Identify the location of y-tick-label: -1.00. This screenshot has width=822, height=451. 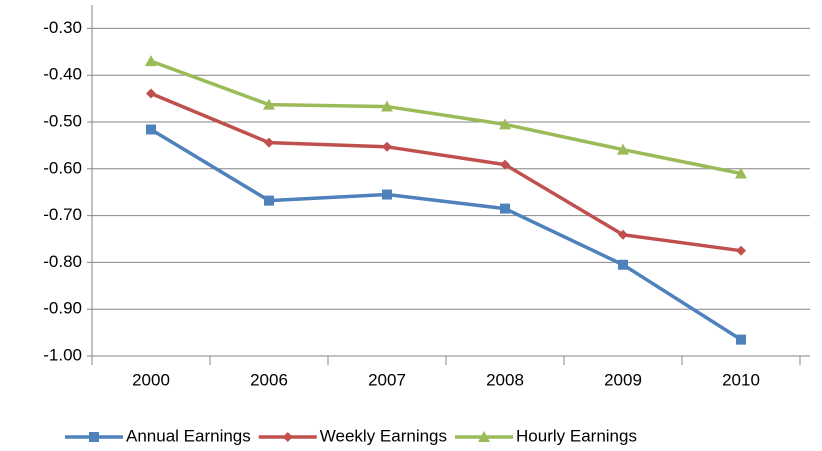
(62, 354).